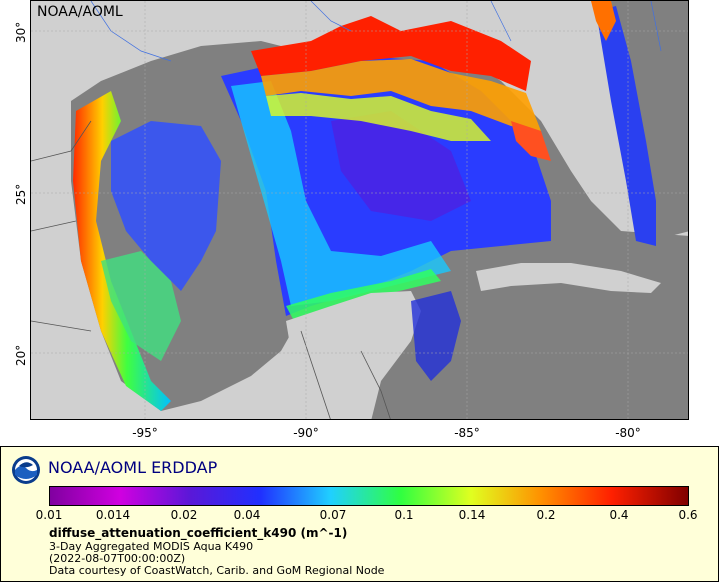 This screenshot has height=583, width=720. What do you see at coordinates (472, 515) in the screenshot?
I see `colorbar-label-6: 0.14` at bounding box center [472, 515].